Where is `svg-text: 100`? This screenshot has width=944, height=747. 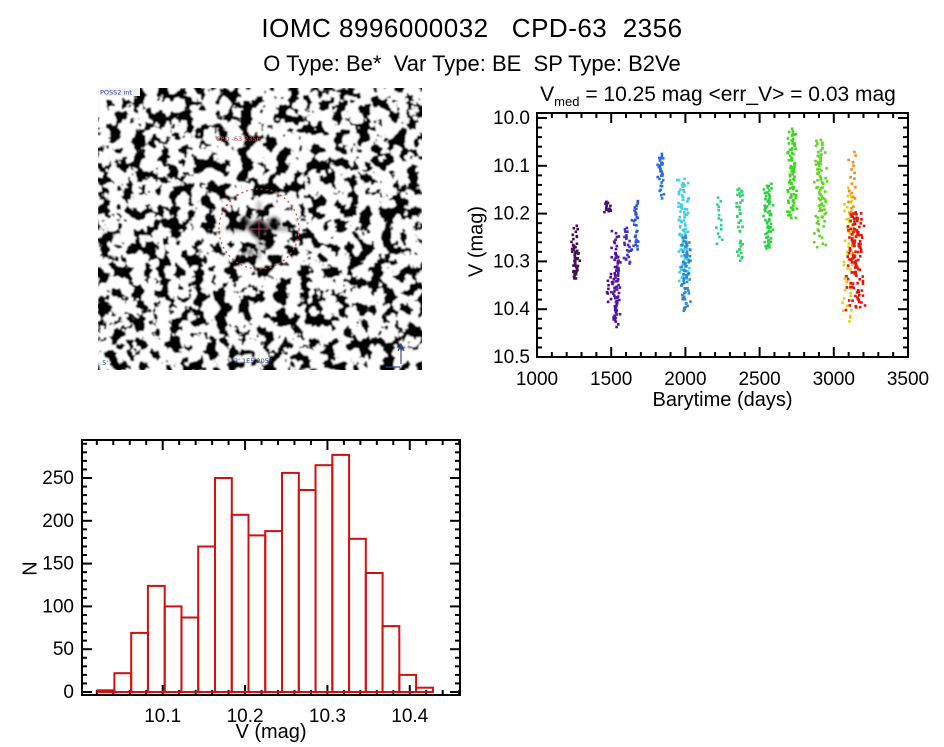
svg-text: 100 is located at coordinates (58, 606).